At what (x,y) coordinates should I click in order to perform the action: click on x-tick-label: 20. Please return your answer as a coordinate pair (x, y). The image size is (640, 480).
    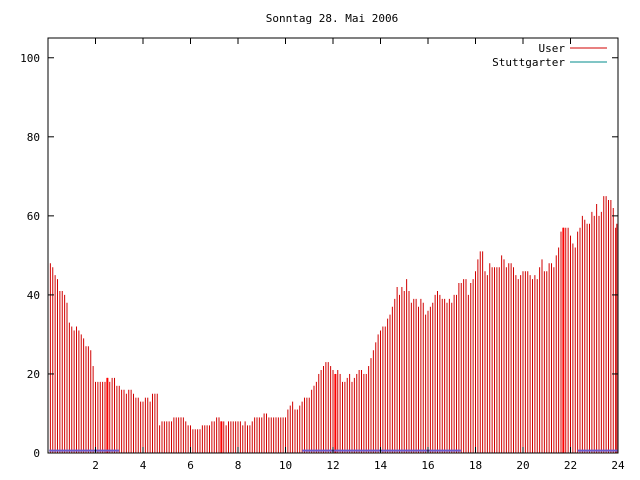
    Looking at the image, I should click on (522, 465).